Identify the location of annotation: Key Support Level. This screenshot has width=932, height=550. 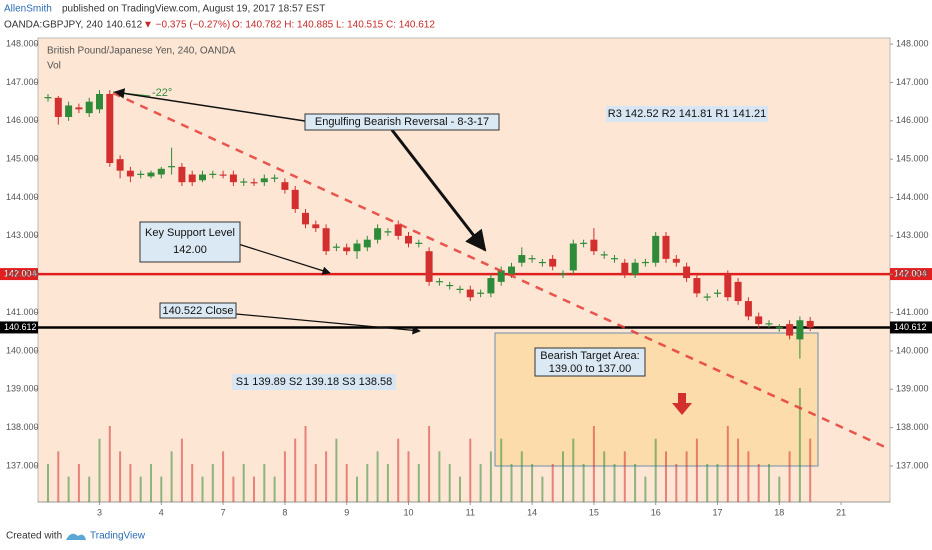
(190, 233).